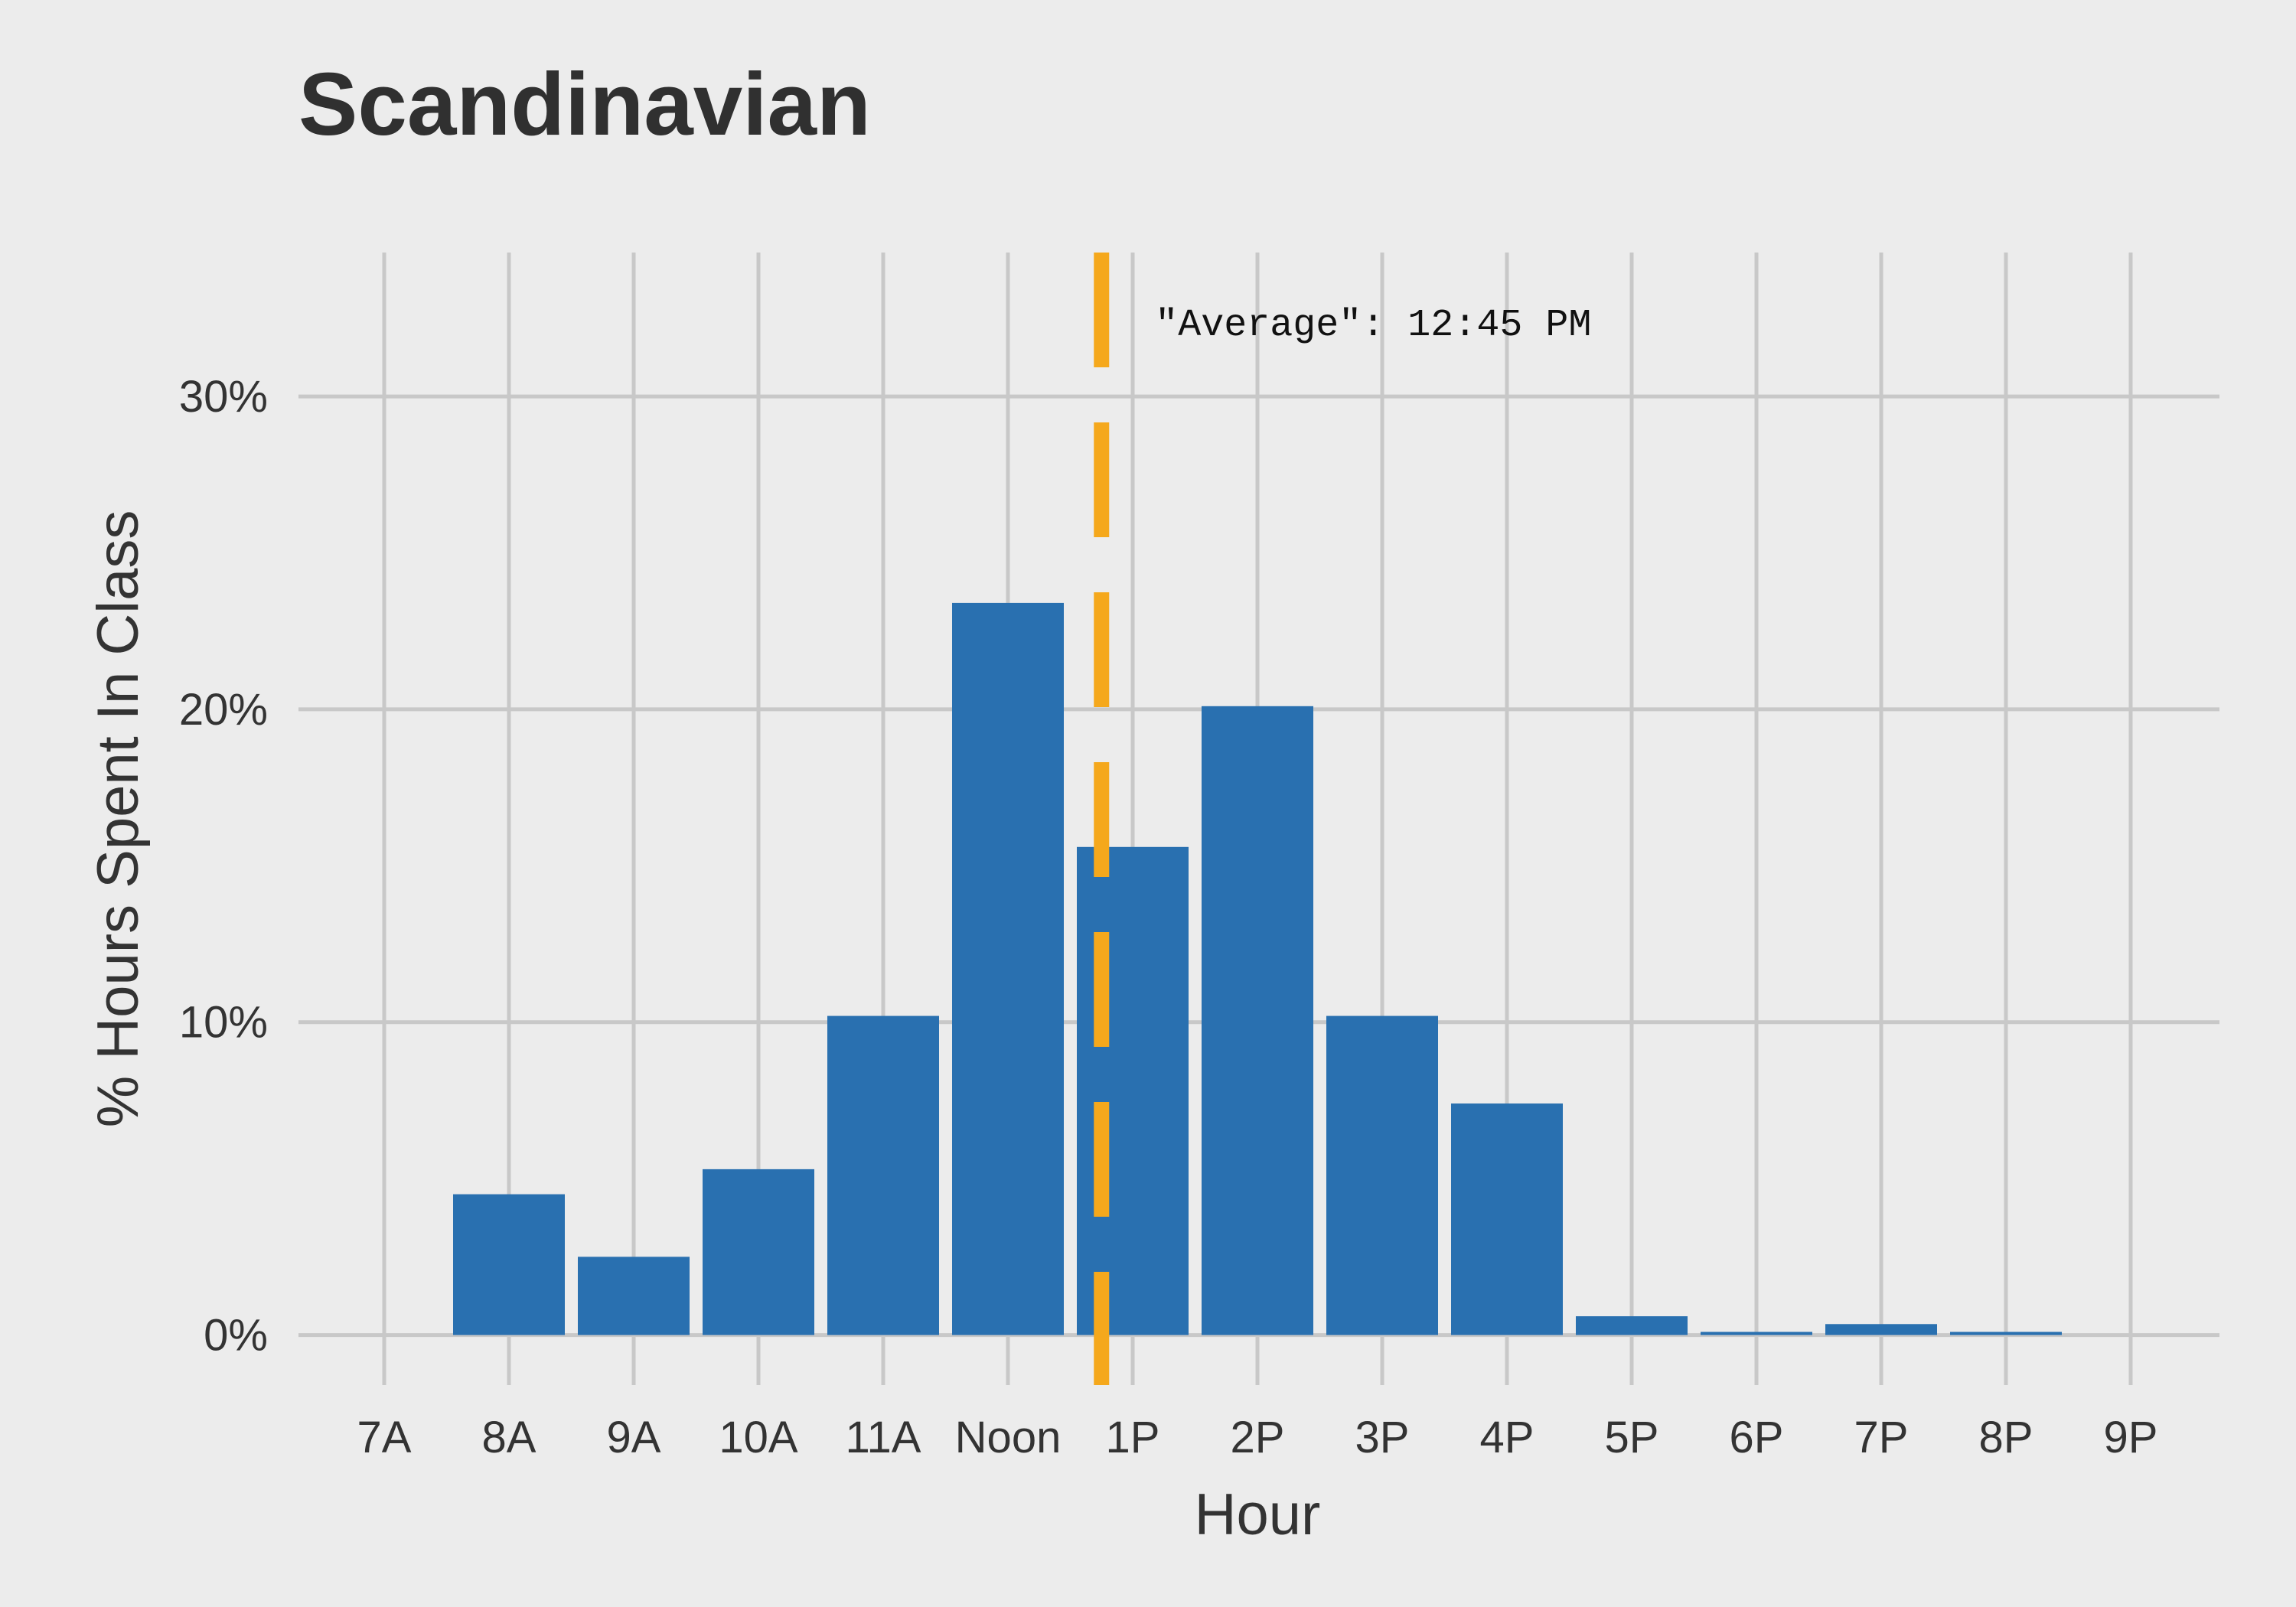 This screenshot has width=2296, height=1607. Describe the element at coordinates (223, 397) in the screenshot. I see `y-tick-label: 30%` at that location.